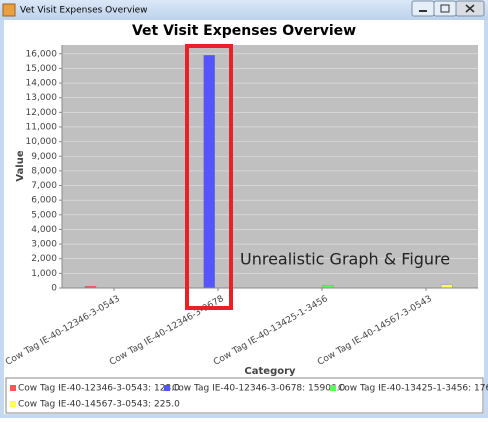 This screenshot has height=422, width=488. What do you see at coordinates (20, 165) in the screenshot?
I see `y-axis-label: Value` at bounding box center [20, 165].